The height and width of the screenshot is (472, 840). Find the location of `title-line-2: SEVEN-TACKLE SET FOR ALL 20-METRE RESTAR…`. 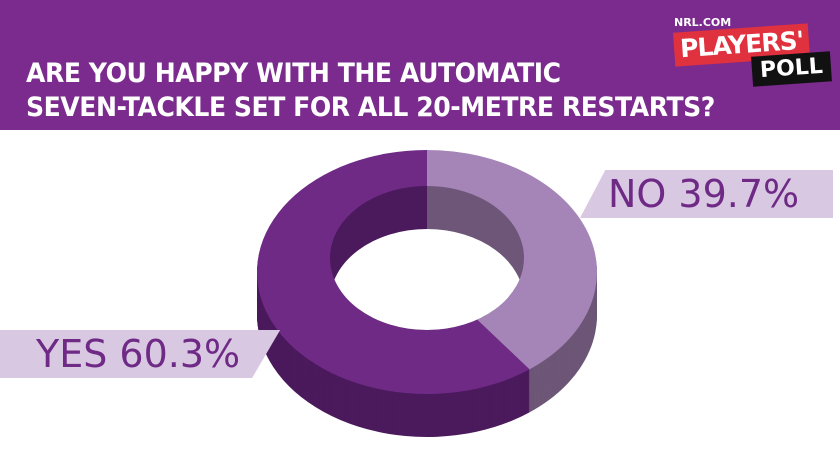

title-line-2: SEVEN-TACKLE SET FOR ALL 20-METRE RESTAR… is located at coordinates (370, 107).